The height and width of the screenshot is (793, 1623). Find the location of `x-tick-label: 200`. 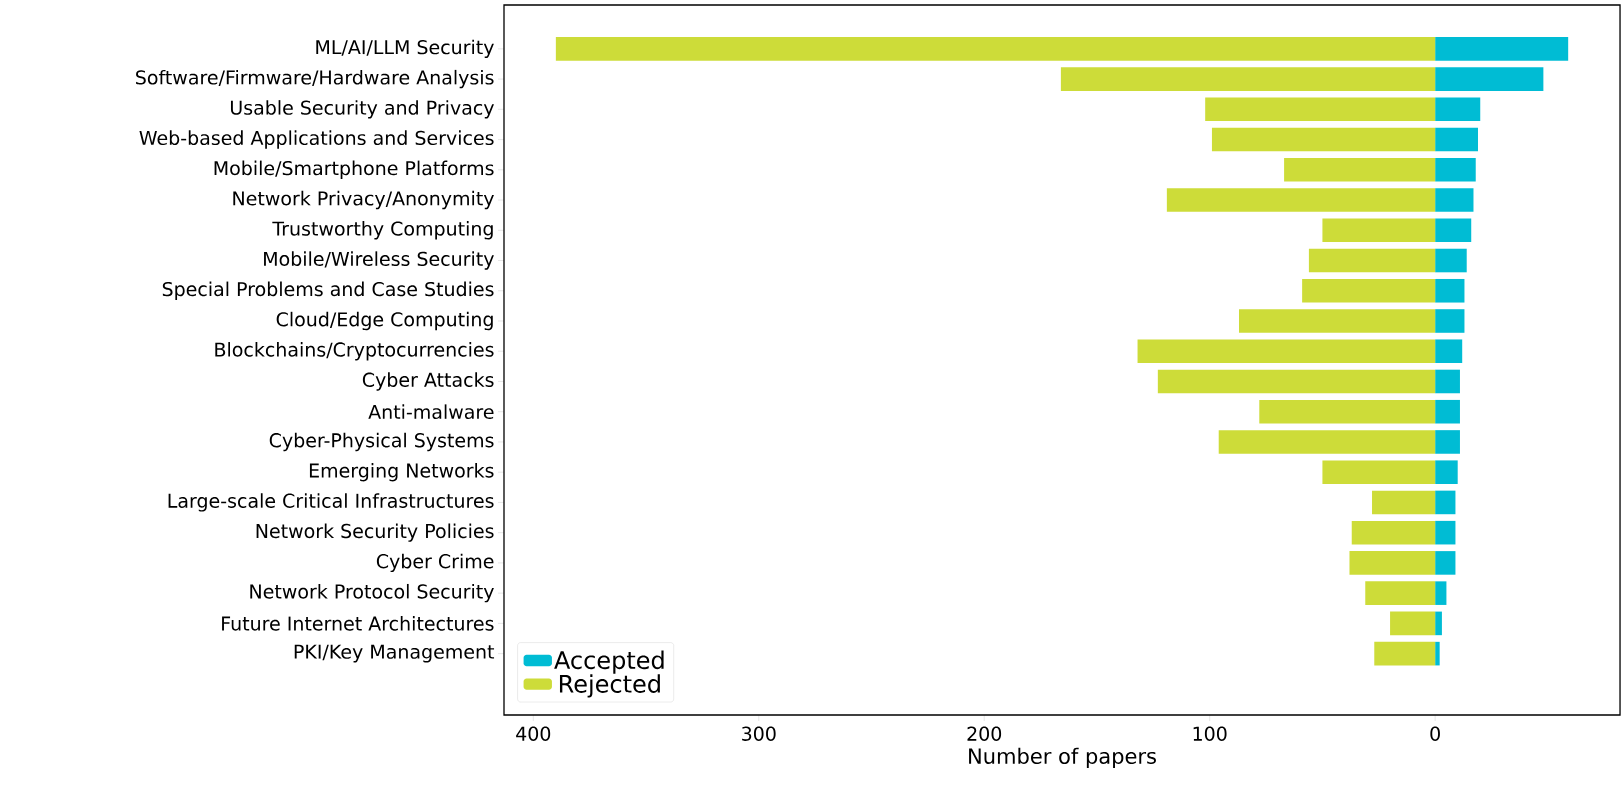

x-tick-label: 200 is located at coordinates (984, 733).